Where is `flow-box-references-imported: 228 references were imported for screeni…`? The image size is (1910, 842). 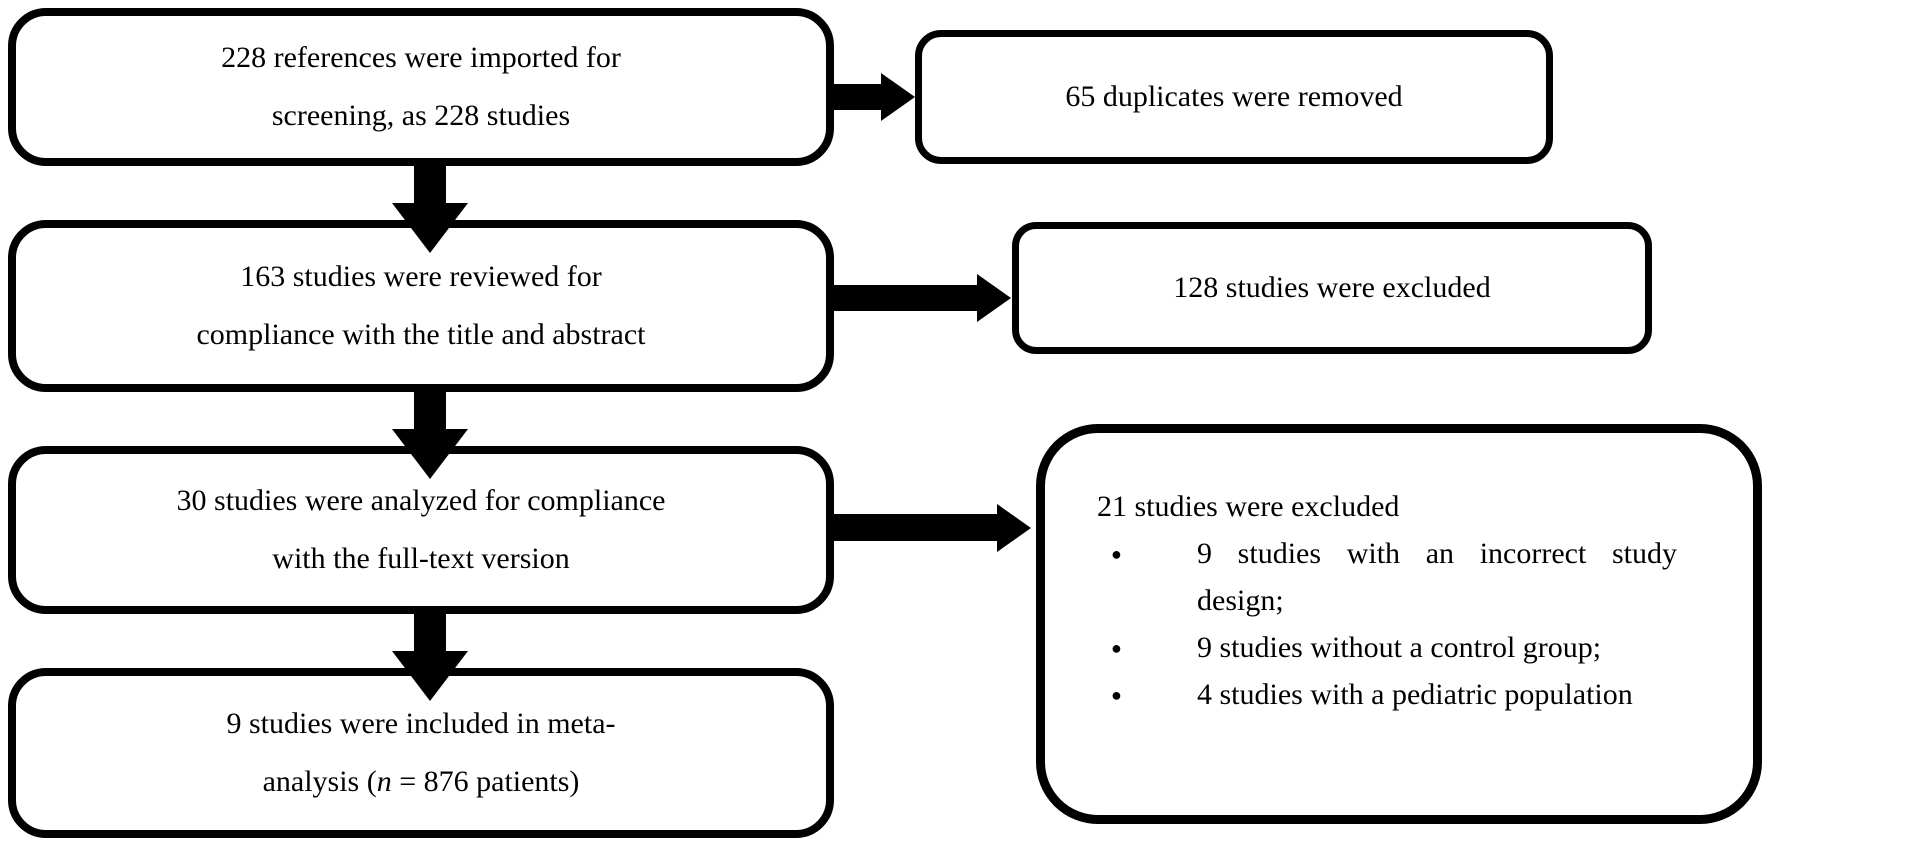 flow-box-references-imported: 228 references were imported for screeni… is located at coordinates (421, 87).